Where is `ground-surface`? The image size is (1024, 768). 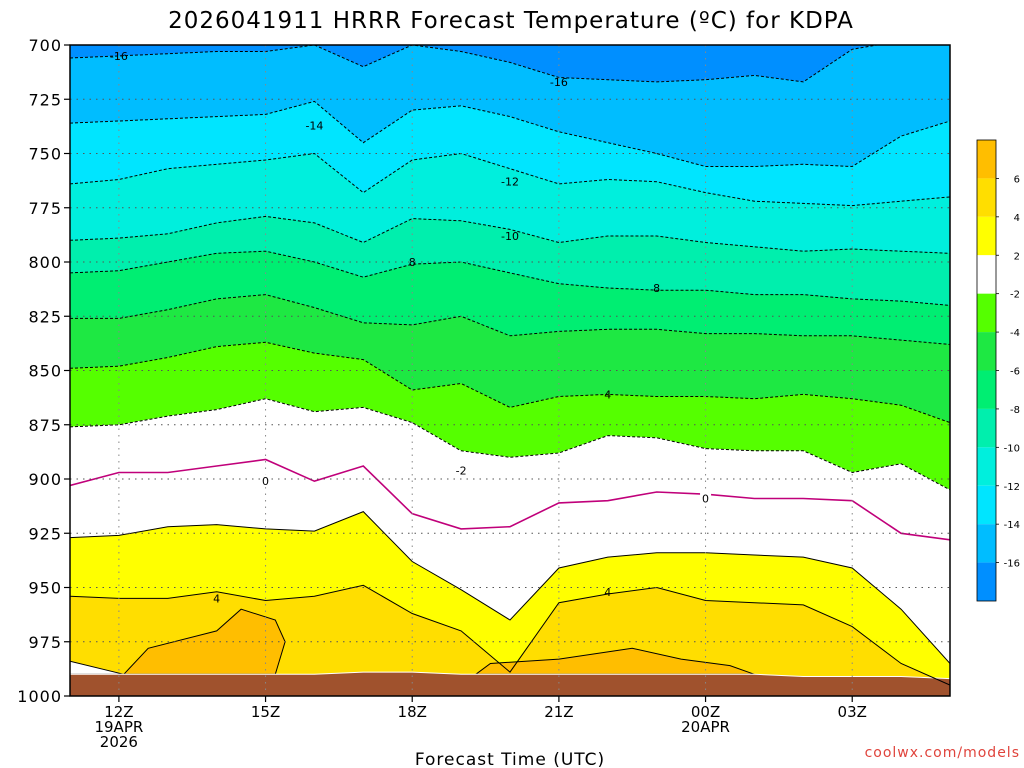 ground-surface is located at coordinates (510, 683).